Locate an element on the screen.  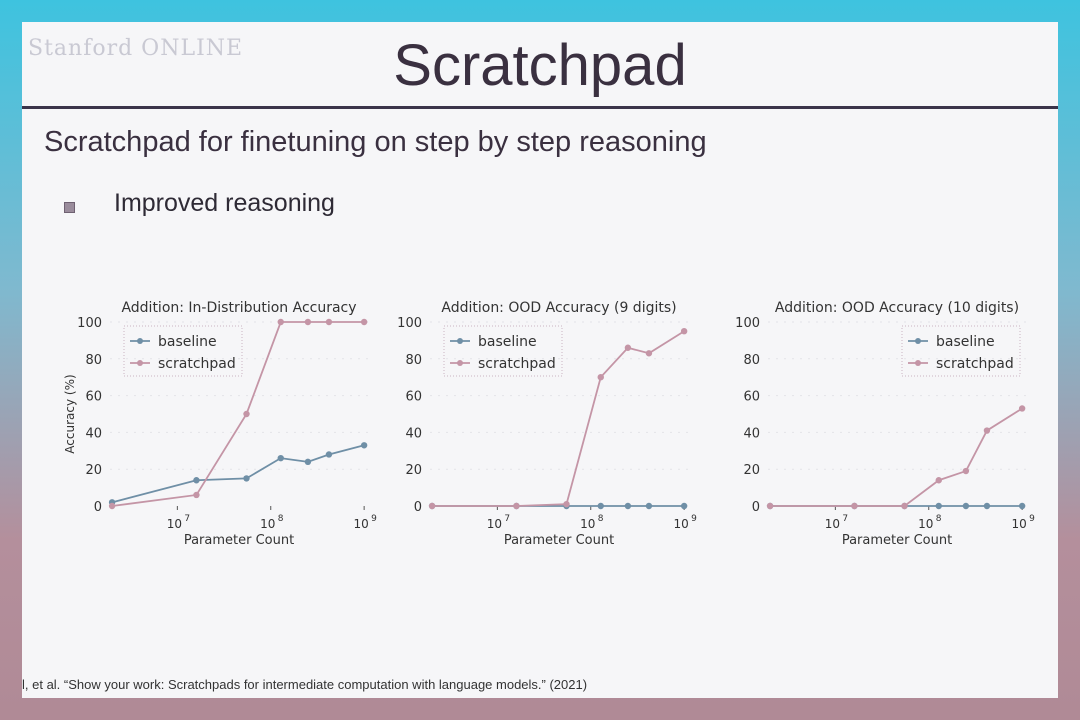
bullet-square-icon is located at coordinates (69, 207).